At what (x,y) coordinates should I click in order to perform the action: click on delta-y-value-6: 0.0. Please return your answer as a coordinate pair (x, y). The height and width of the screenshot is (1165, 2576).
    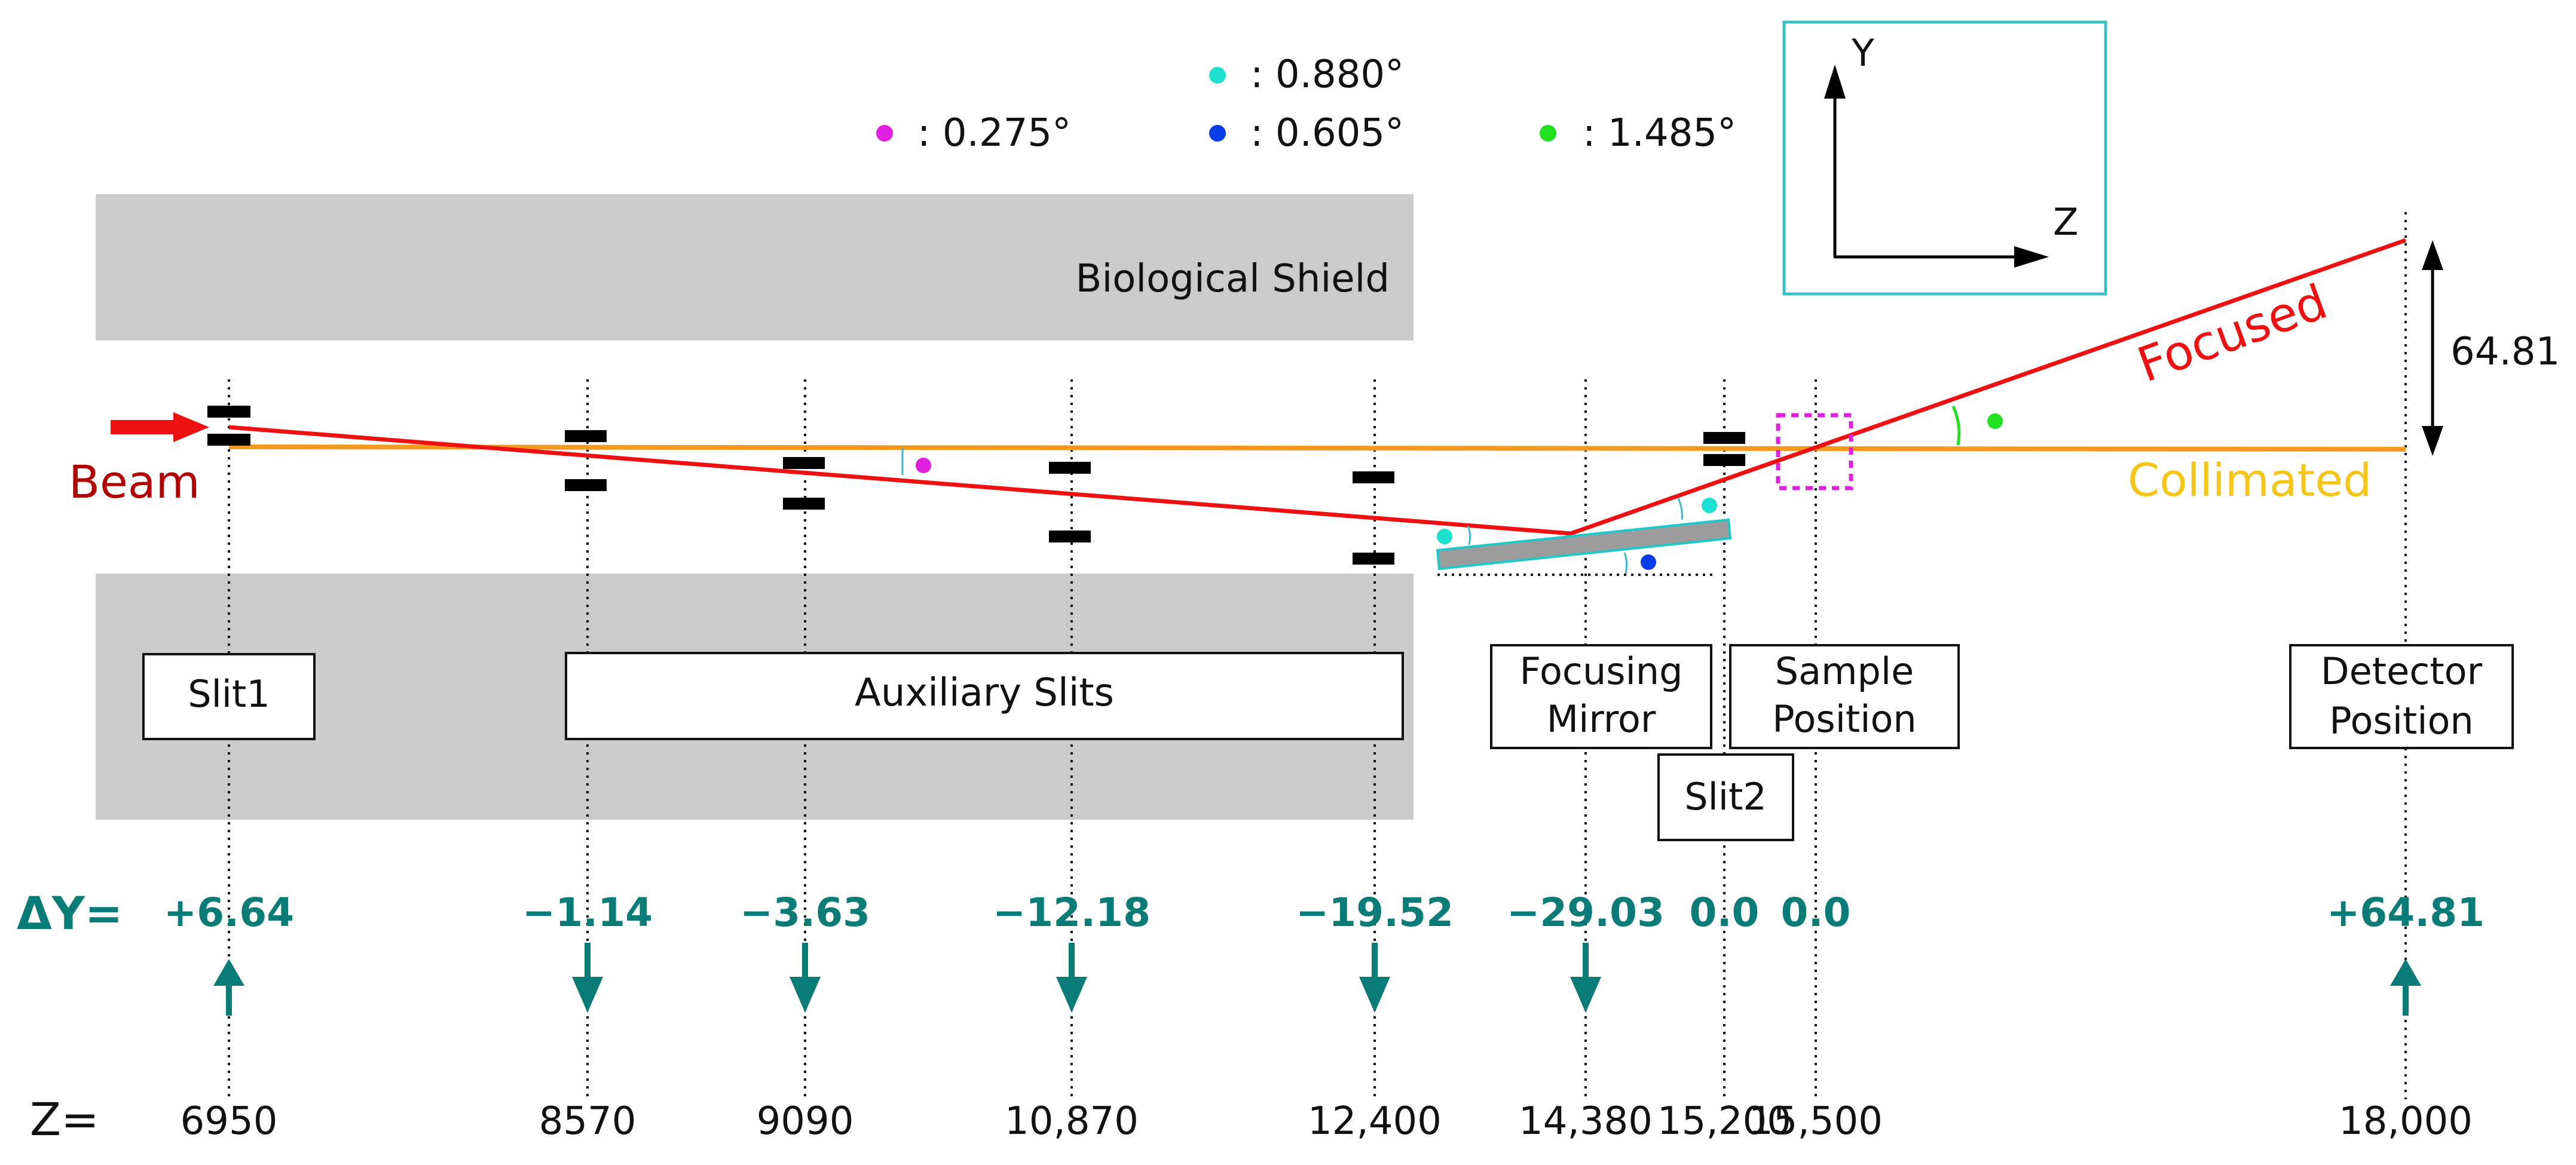
    Looking at the image, I should click on (1725, 913).